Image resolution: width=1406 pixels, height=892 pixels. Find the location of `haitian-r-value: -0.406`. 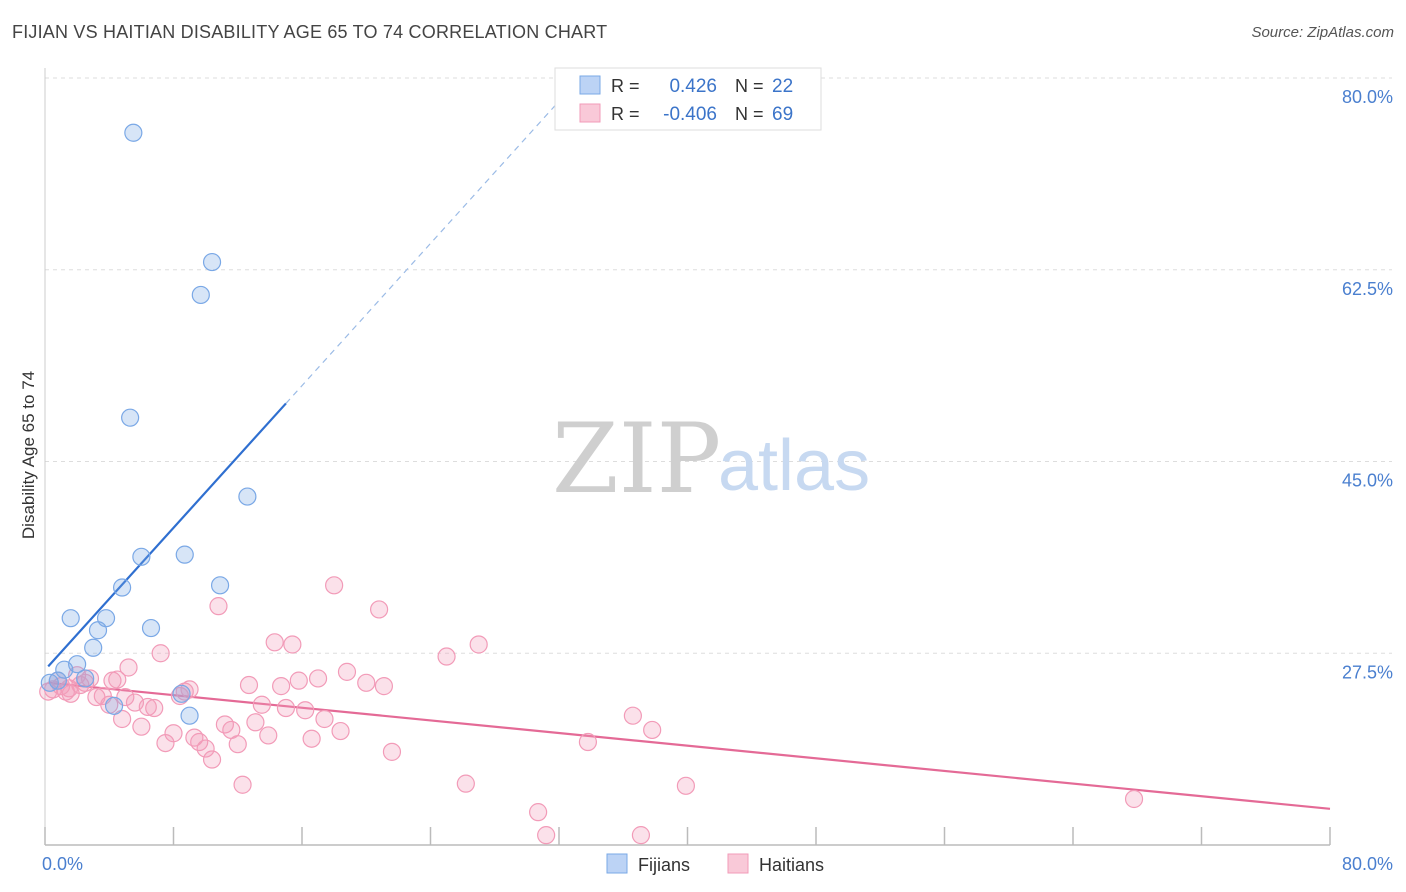

haitian-r-value: -0.406 is located at coordinates (690, 114).